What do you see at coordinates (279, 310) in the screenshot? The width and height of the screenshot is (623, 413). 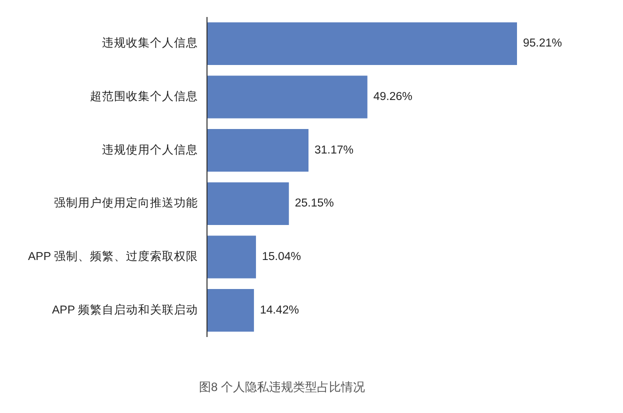 I see `data-label: 14.42%` at bounding box center [279, 310].